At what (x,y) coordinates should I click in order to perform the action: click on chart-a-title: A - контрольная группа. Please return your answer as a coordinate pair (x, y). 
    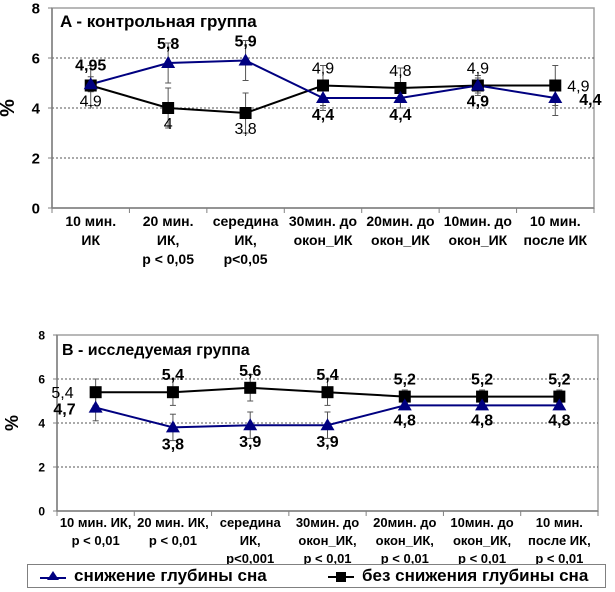
    Looking at the image, I should click on (158, 21).